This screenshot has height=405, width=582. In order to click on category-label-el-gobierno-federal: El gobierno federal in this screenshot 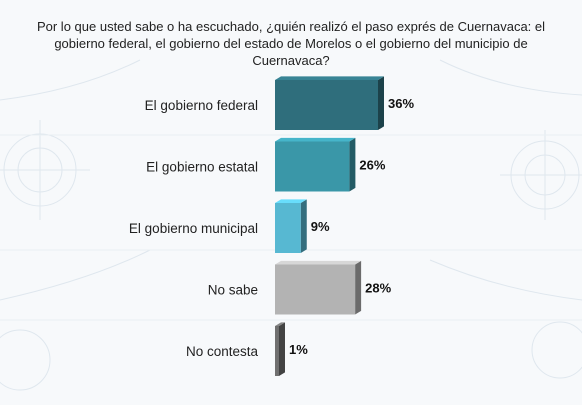, I will do `click(201, 105)`.